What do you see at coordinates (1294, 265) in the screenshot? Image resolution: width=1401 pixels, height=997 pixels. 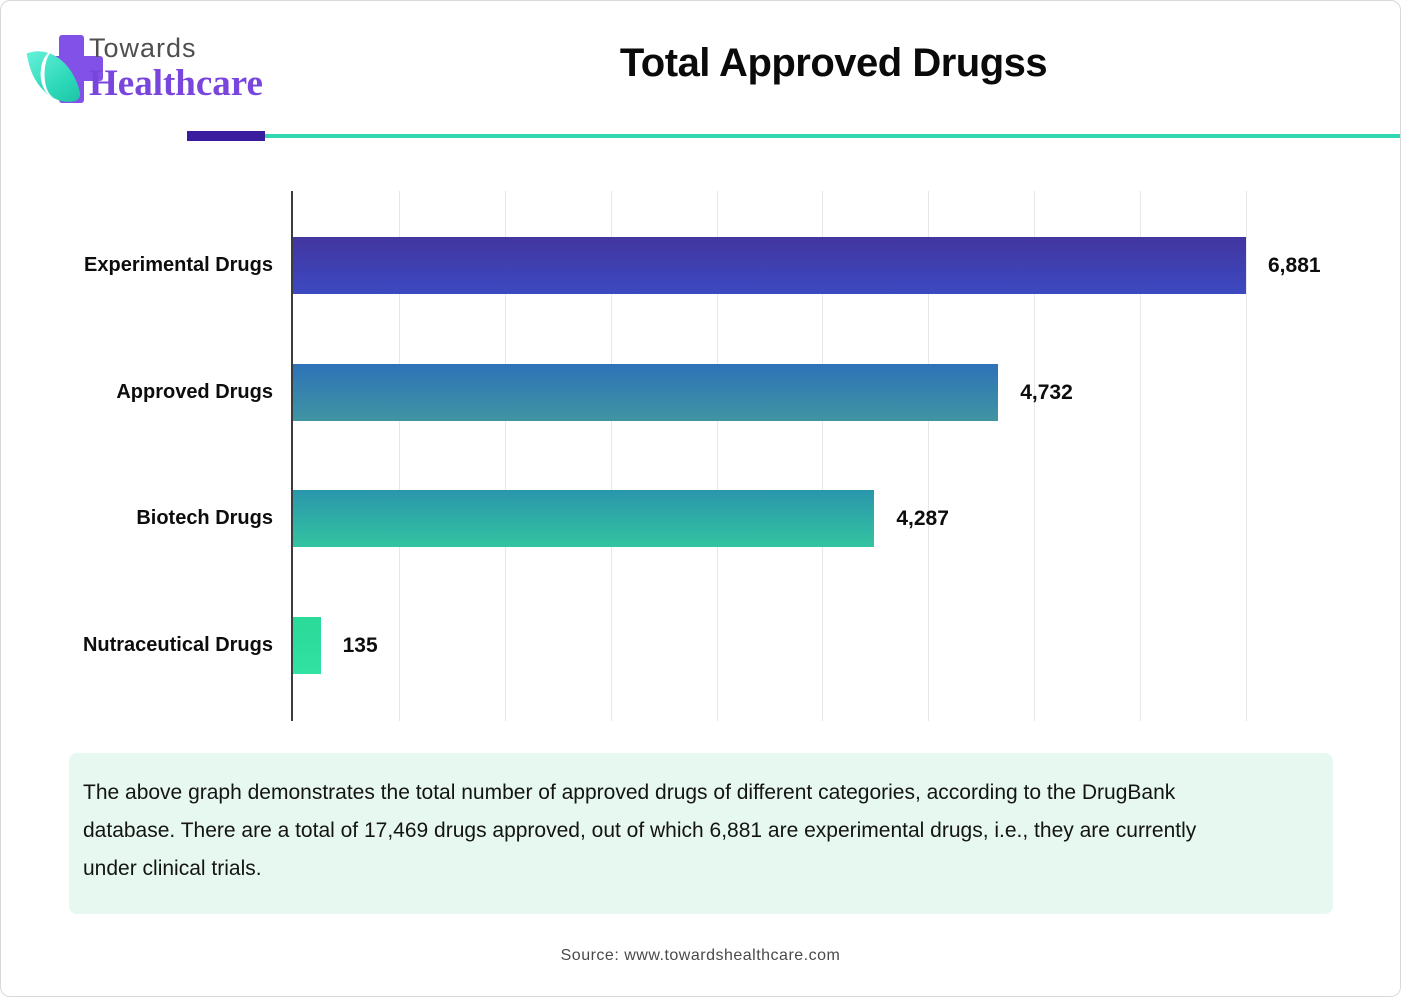 I see `value-label: 6,881` at bounding box center [1294, 265].